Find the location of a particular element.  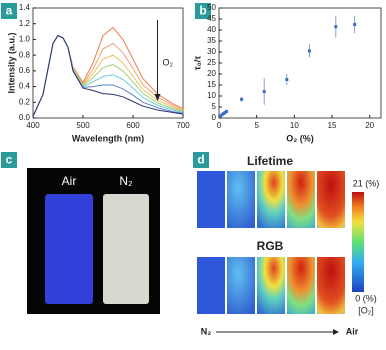

tube-label: N₂ is located at coordinates (126, 181).